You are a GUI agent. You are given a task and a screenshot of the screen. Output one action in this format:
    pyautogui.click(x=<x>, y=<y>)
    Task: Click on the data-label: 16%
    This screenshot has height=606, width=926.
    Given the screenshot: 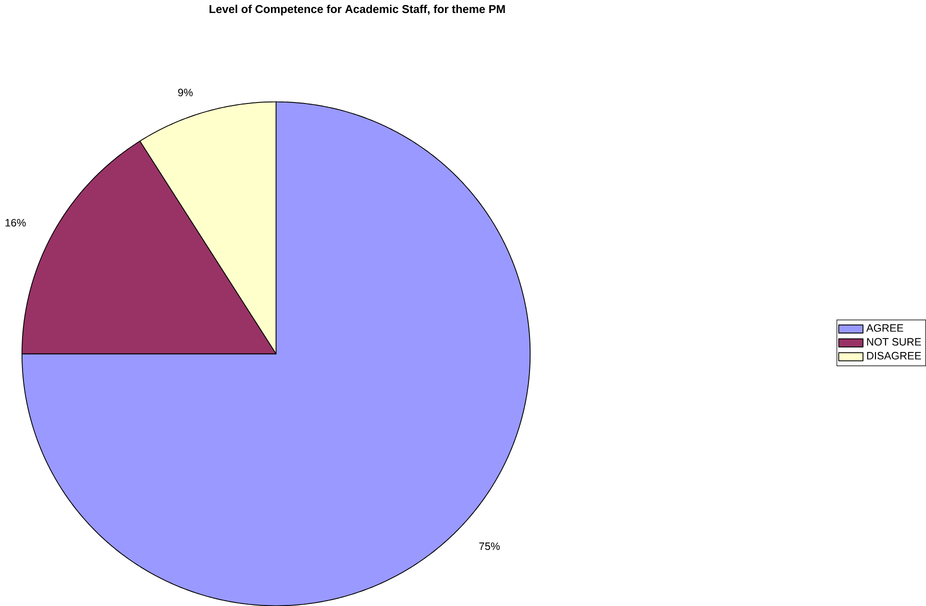 What is the action you would take?
    pyautogui.click(x=16, y=222)
    